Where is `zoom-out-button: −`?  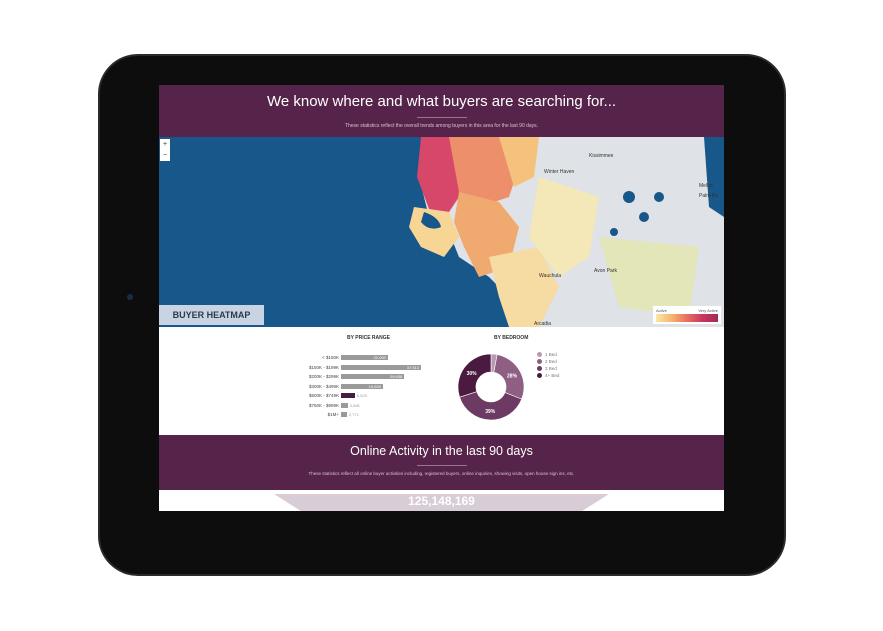 zoom-out-button: − is located at coordinates (165, 155).